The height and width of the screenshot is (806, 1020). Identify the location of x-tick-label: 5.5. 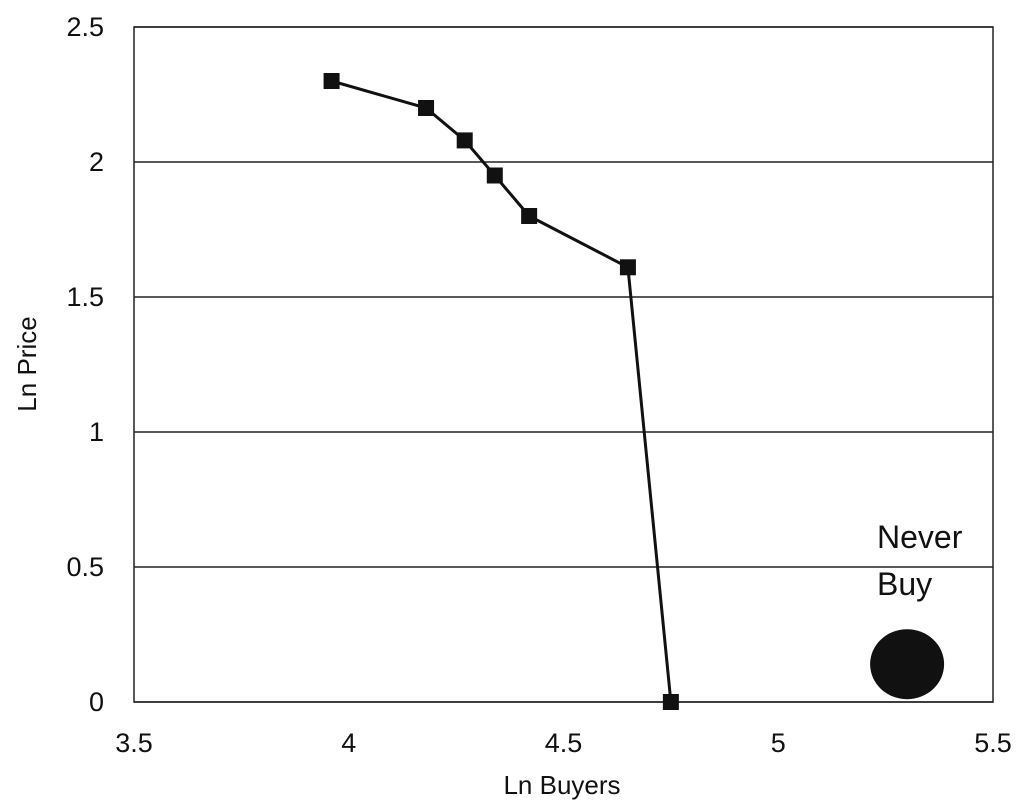
(993, 743).